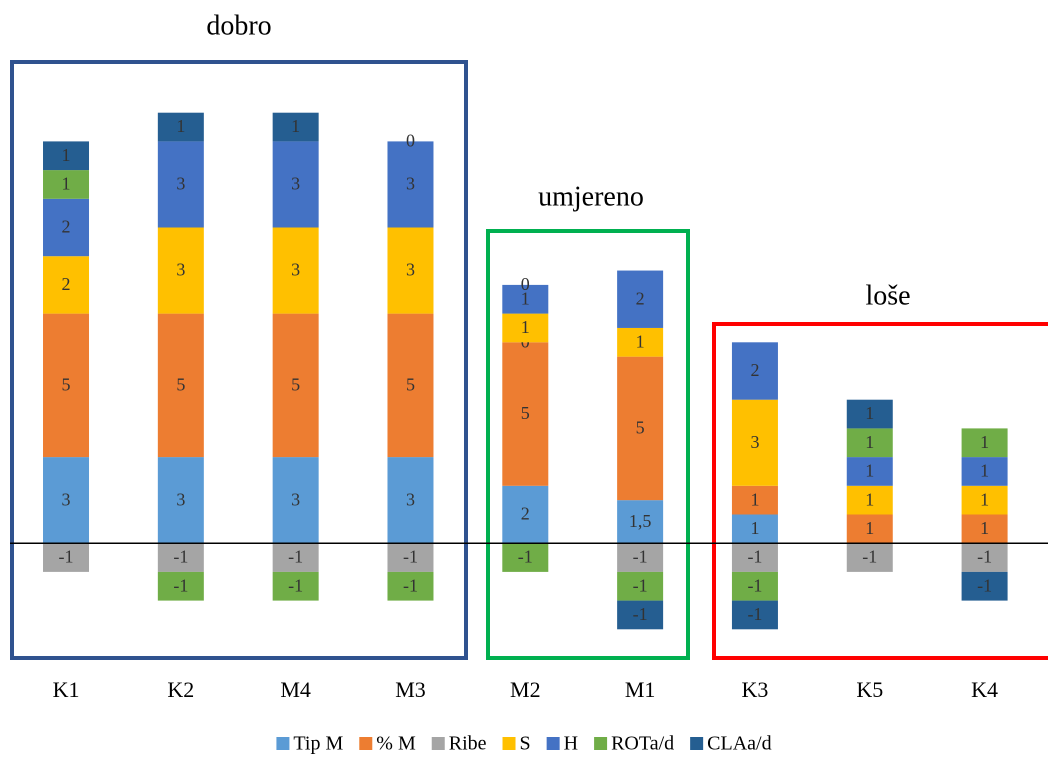 This screenshot has height=758, width=1048. Describe the element at coordinates (525, 689) in the screenshot. I see `x-tick-label: M2` at that location.